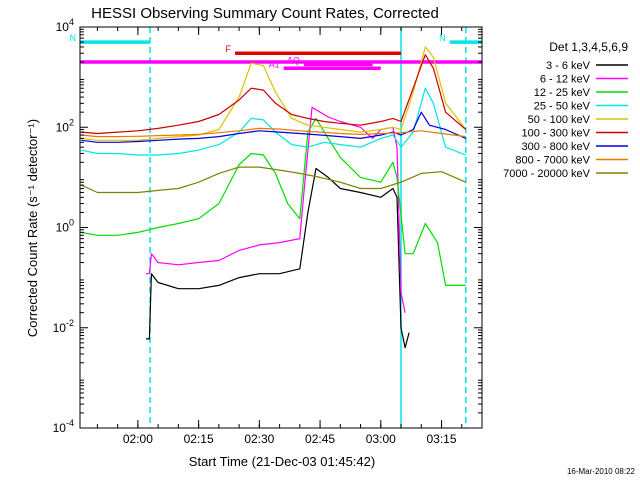 Image resolution: width=640 pixels, height=480 pixels. What do you see at coordinates (138, 439) in the screenshot?
I see `x-tick-label-0: 02:00` at bounding box center [138, 439].